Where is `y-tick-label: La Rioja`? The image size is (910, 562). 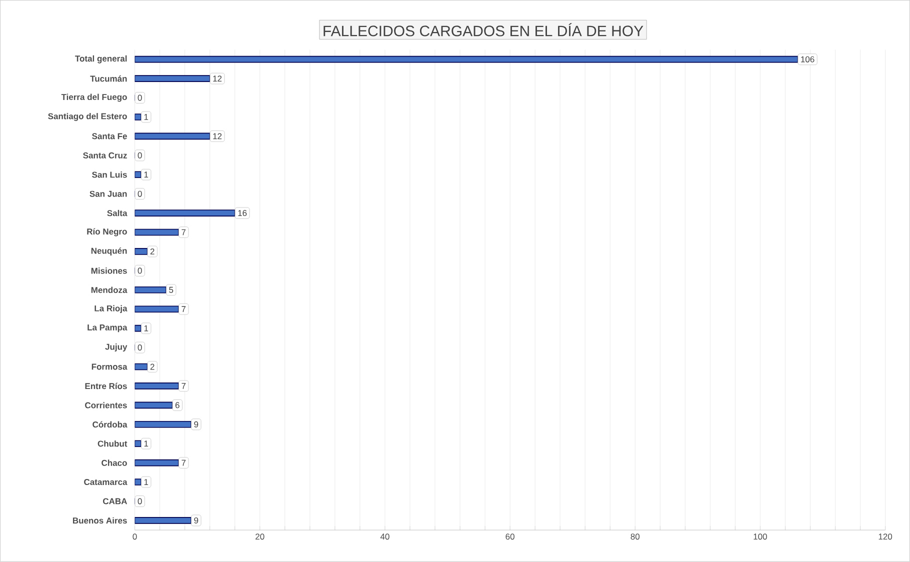 y-tick-label: La Rioja is located at coordinates (111, 309).